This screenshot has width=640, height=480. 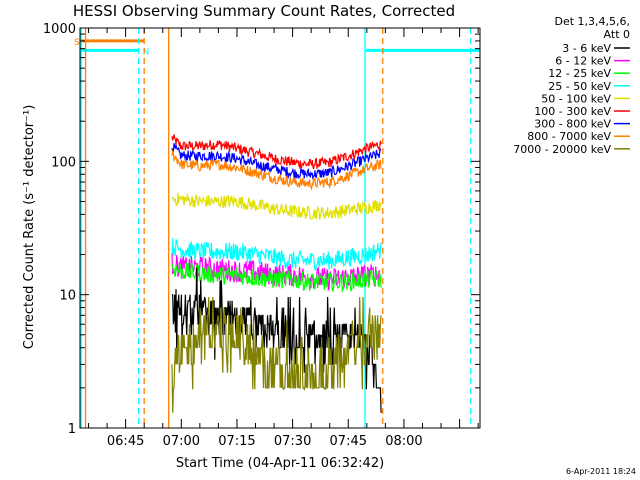 What do you see at coordinates (277, 47) in the screenshot?
I see `chart-lines-layer: SN` at bounding box center [277, 47].